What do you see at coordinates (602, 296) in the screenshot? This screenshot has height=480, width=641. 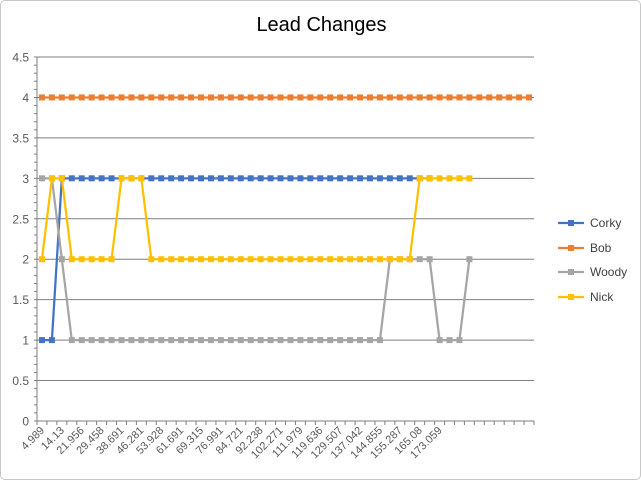 I see `legend-label-nick: Nick` at bounding box center [602, 296].